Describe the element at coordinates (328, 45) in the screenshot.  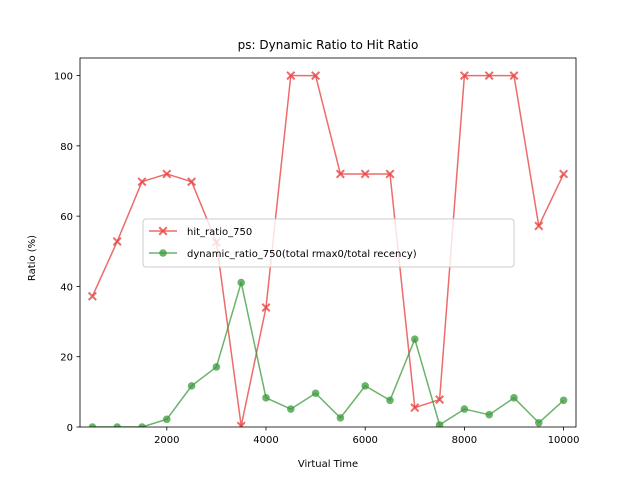
I see `chart-title: ps: Dynamic Ratio to Hit Ratio` at that location.